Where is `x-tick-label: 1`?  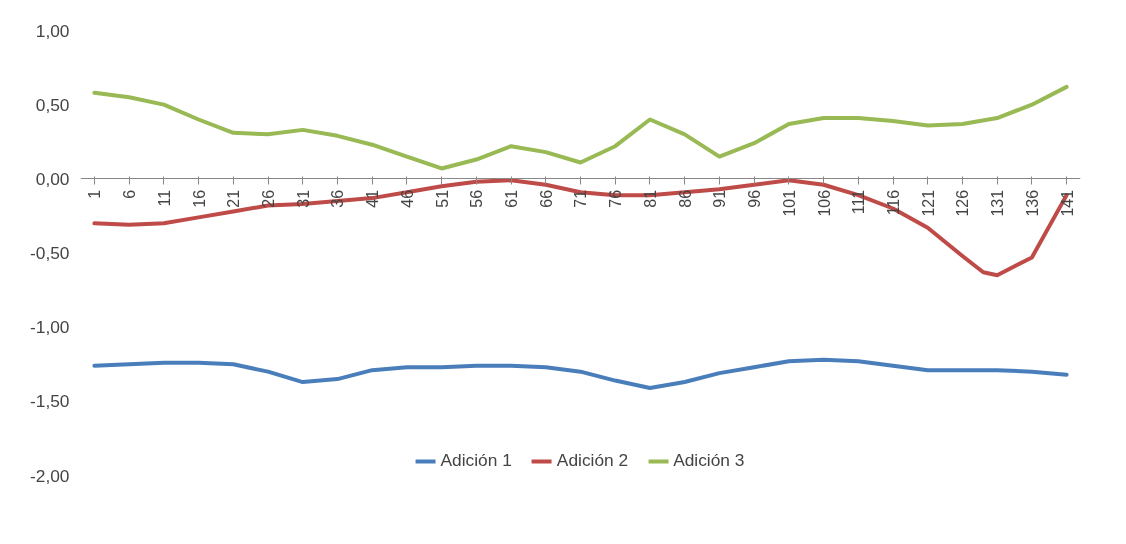
x-tick-label: 1 is located at coordinates (95, 194).